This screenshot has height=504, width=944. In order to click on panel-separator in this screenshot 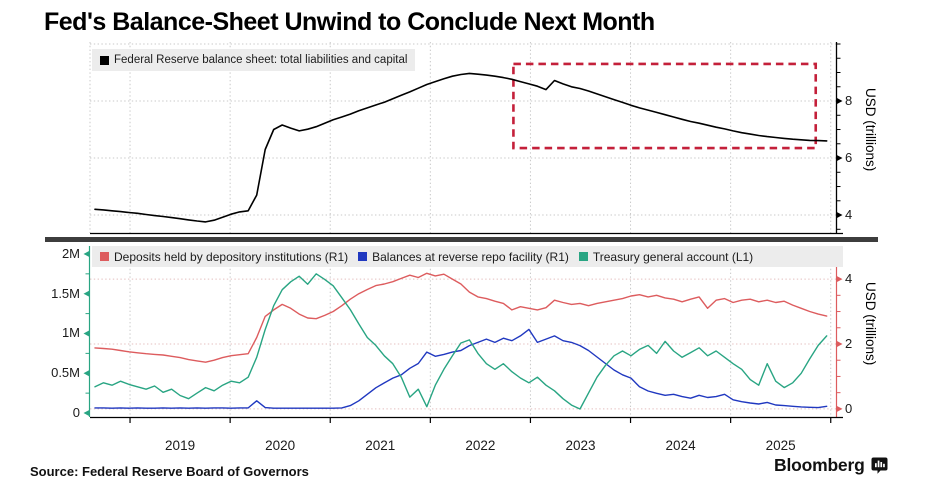, I will do `click(461, 239)`.